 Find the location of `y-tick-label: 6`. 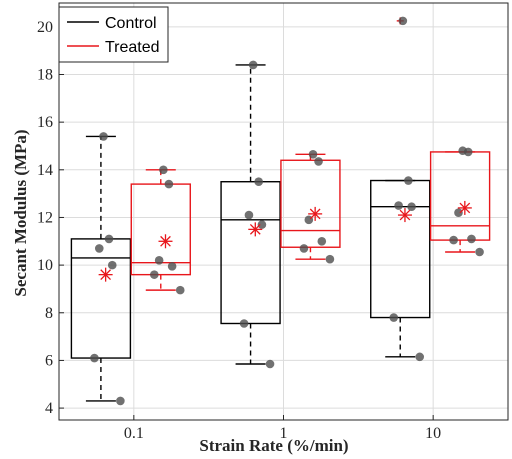

y-tick-label: 6 is located at coordinates (49, 360).